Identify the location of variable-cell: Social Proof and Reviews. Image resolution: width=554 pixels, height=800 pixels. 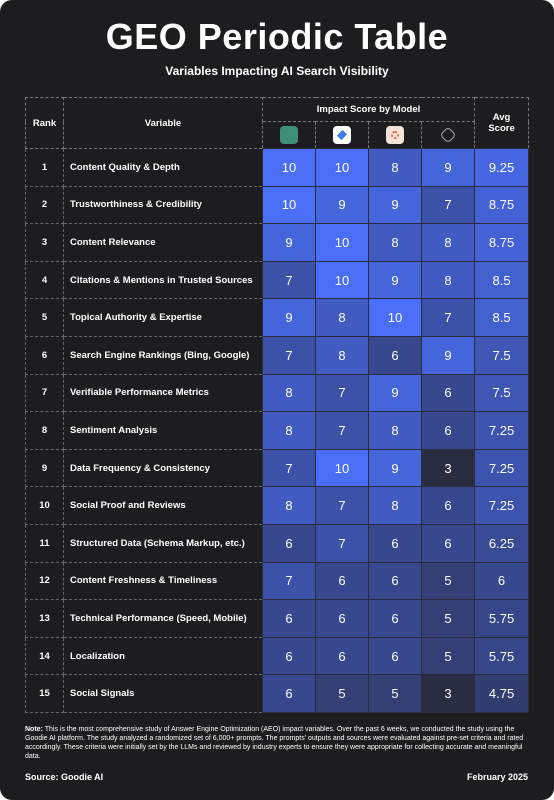
(163, 505).